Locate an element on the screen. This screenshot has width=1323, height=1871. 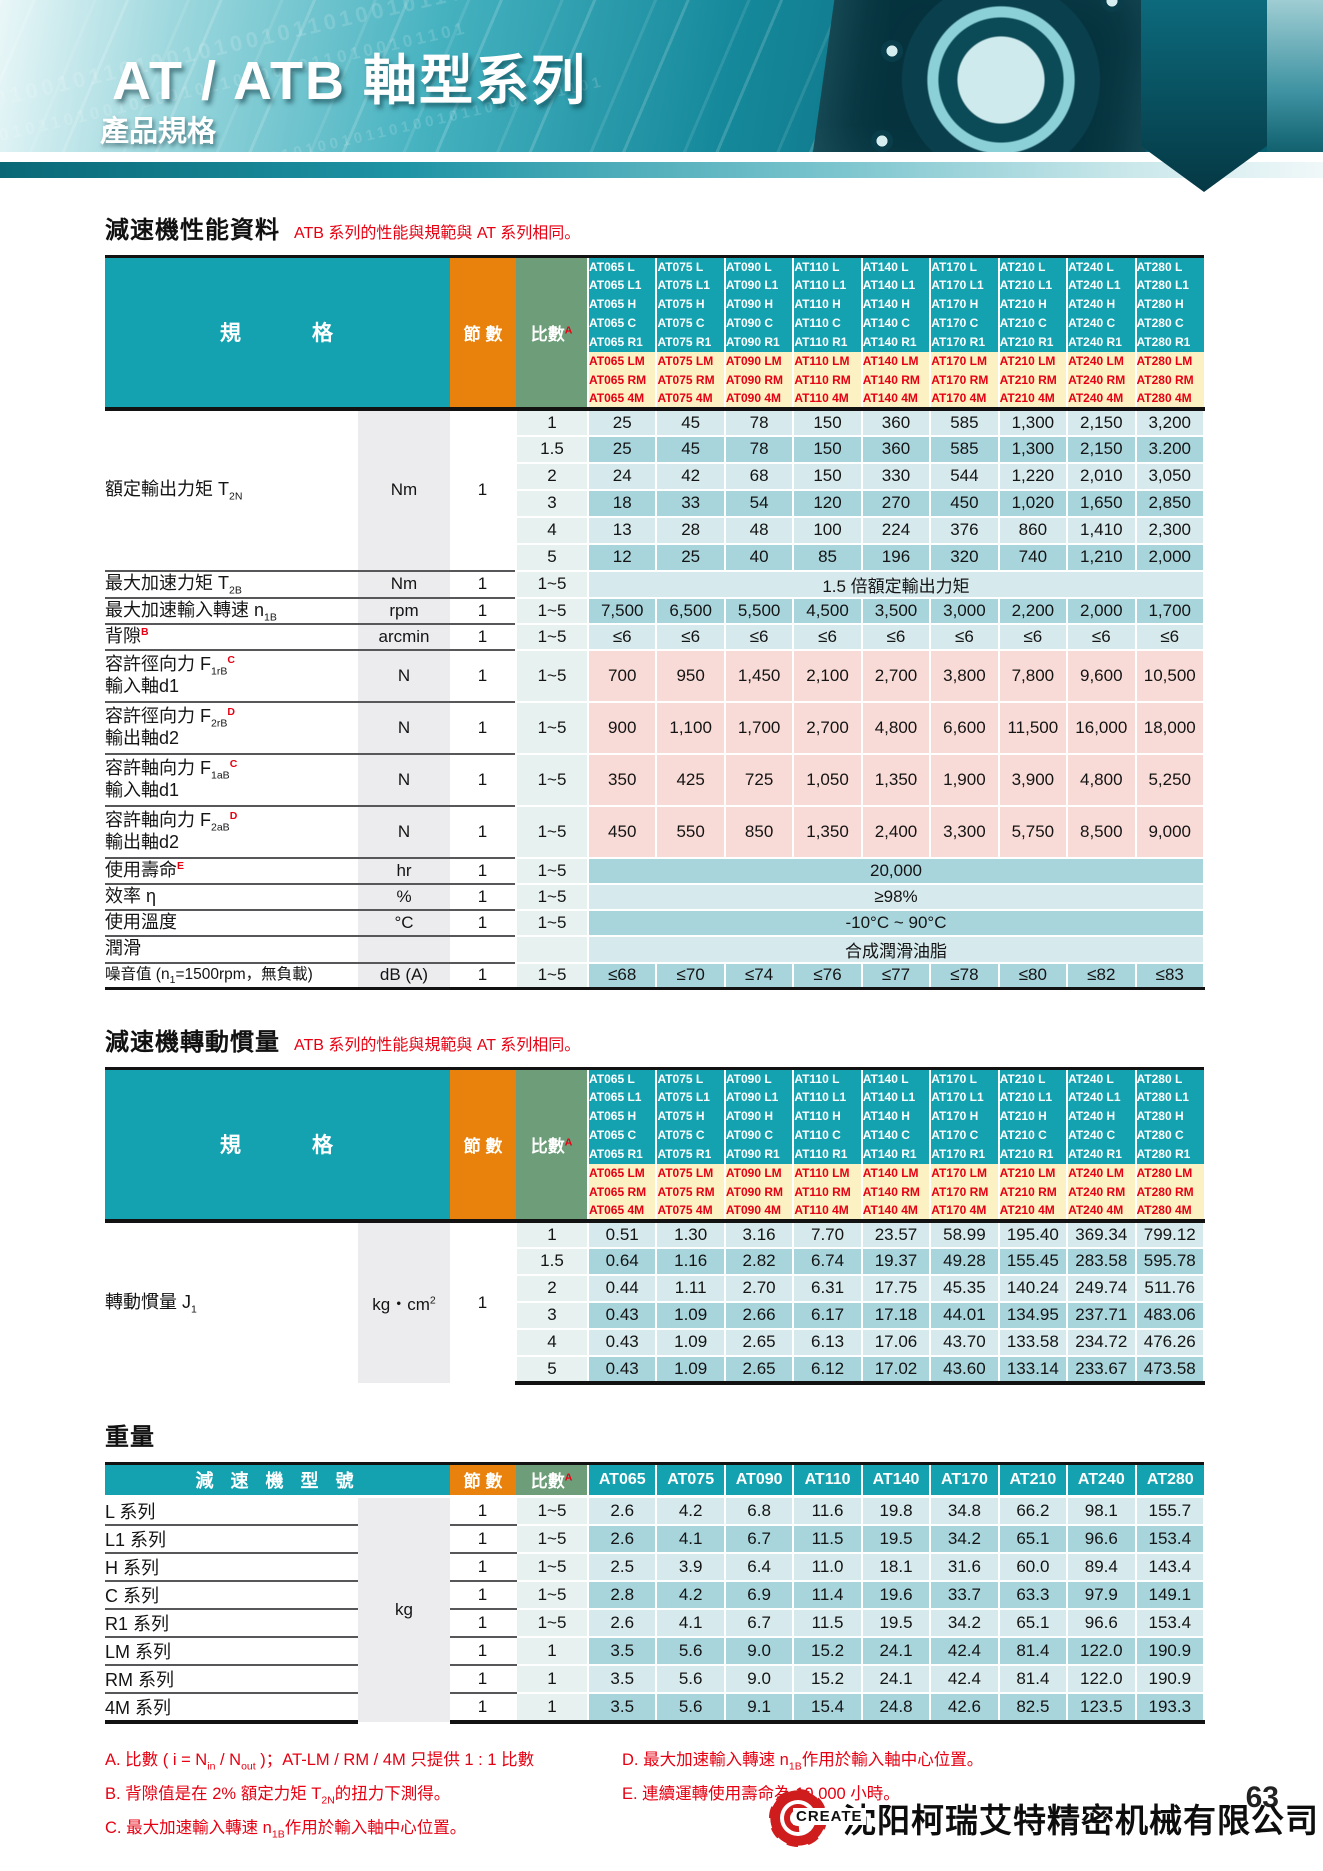
model-header-cell: AT170 R1 is located at coordinates (964, 342).